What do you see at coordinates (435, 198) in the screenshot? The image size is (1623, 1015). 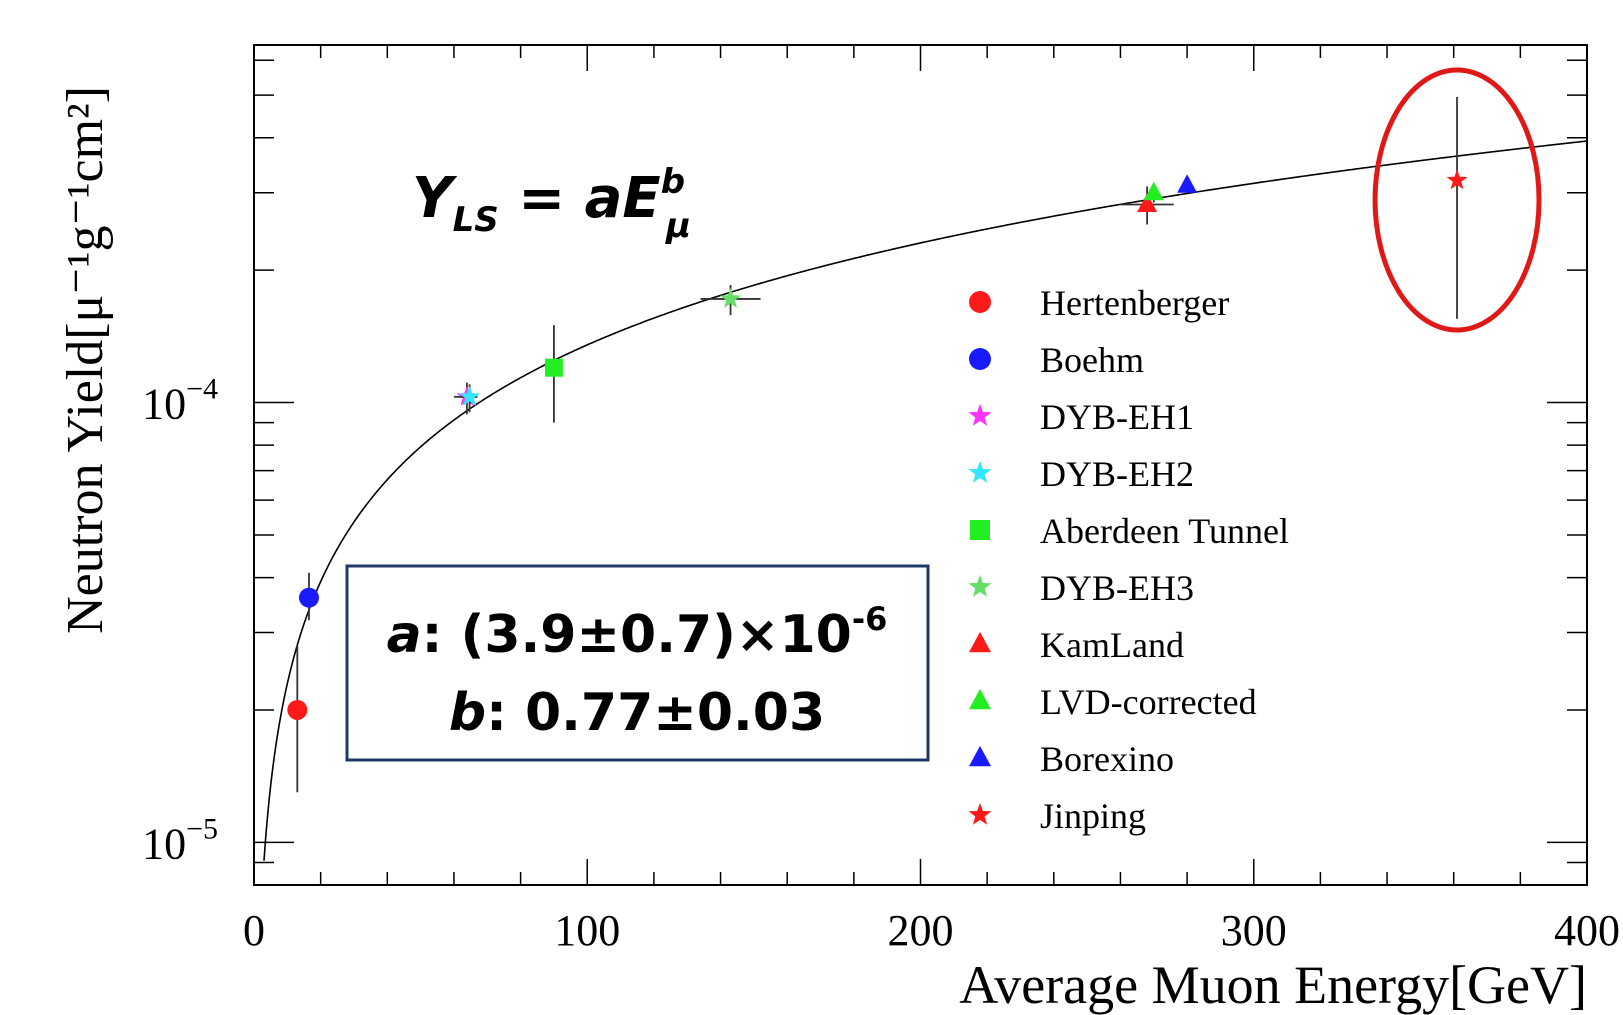 I see `formula-lhs: Y` at bounding box center [435, 198].